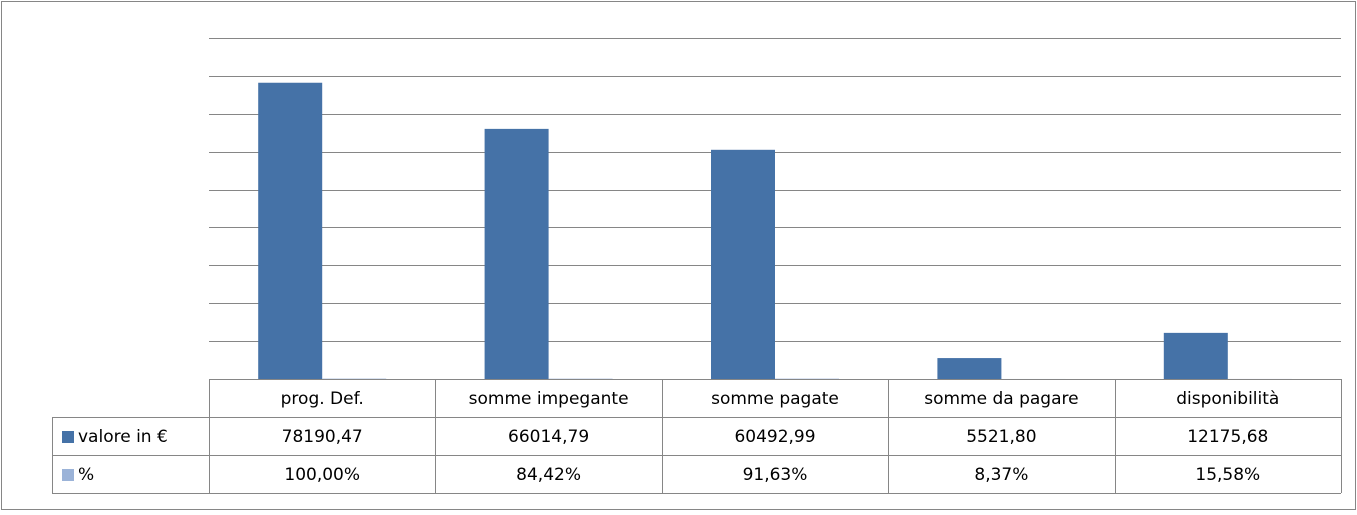 The image size is (1357, 515). Describe the element at coordinates (775, 399) in the screenshot. I see `x-tick-label: somme pagate` at that location.